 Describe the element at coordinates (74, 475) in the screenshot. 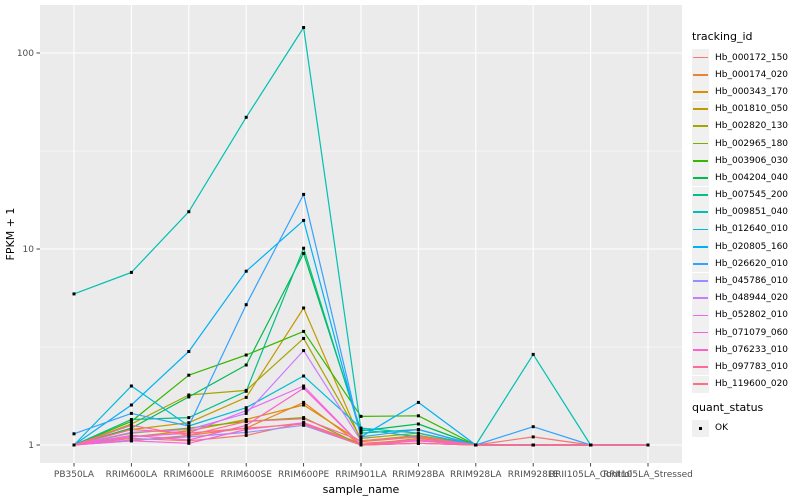

I see `x-tick-label: PB350LA` at that location.